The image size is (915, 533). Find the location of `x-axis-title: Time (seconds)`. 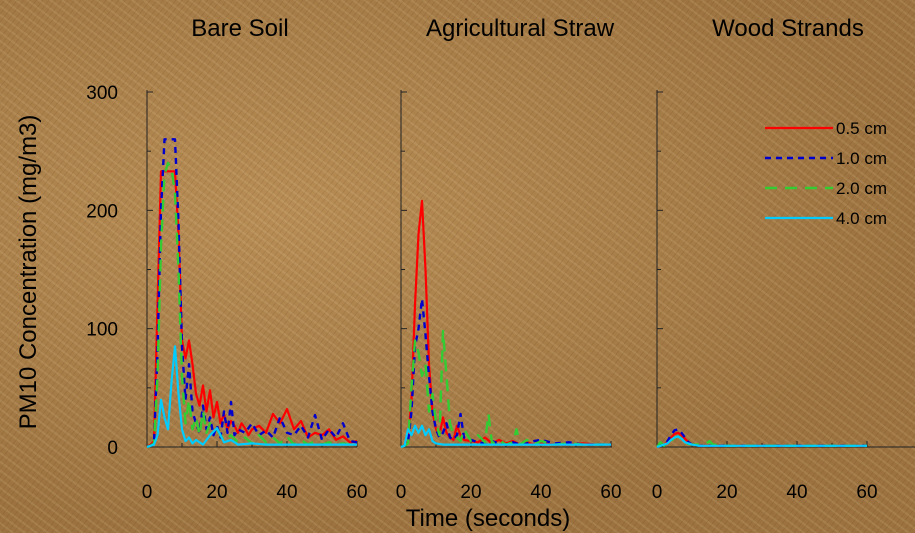

x-axis-title: Time (seconds) is located at coordinates (488, 518).